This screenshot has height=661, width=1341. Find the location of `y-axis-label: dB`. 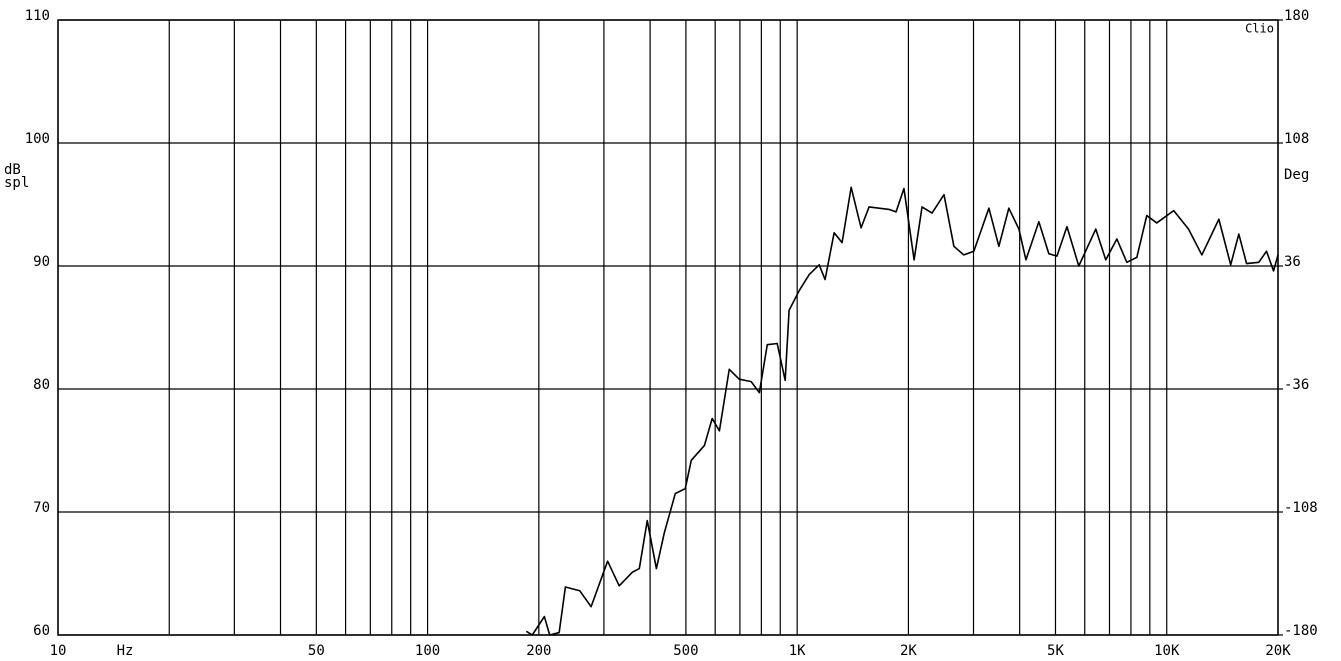

y-axis-label: dB is located at coordinates (12, 170).